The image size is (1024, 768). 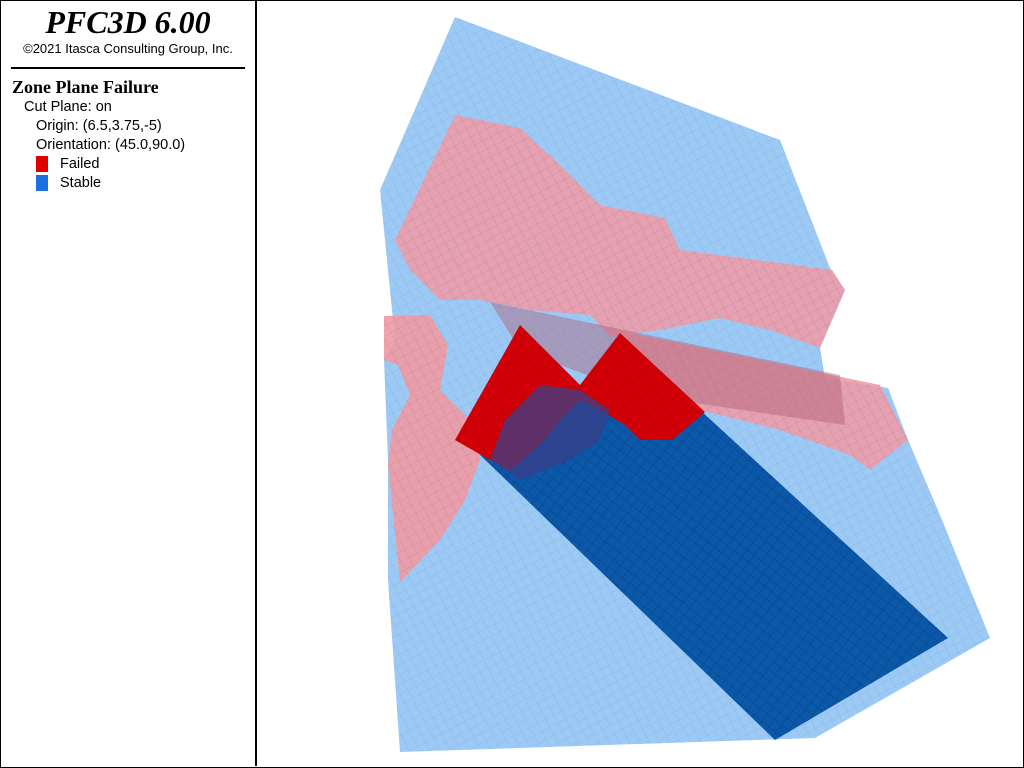 What do you see at coordinates (42, 164) in the screenshot?
I see `legend-swatch-failed` at bounding box center [42, 164].